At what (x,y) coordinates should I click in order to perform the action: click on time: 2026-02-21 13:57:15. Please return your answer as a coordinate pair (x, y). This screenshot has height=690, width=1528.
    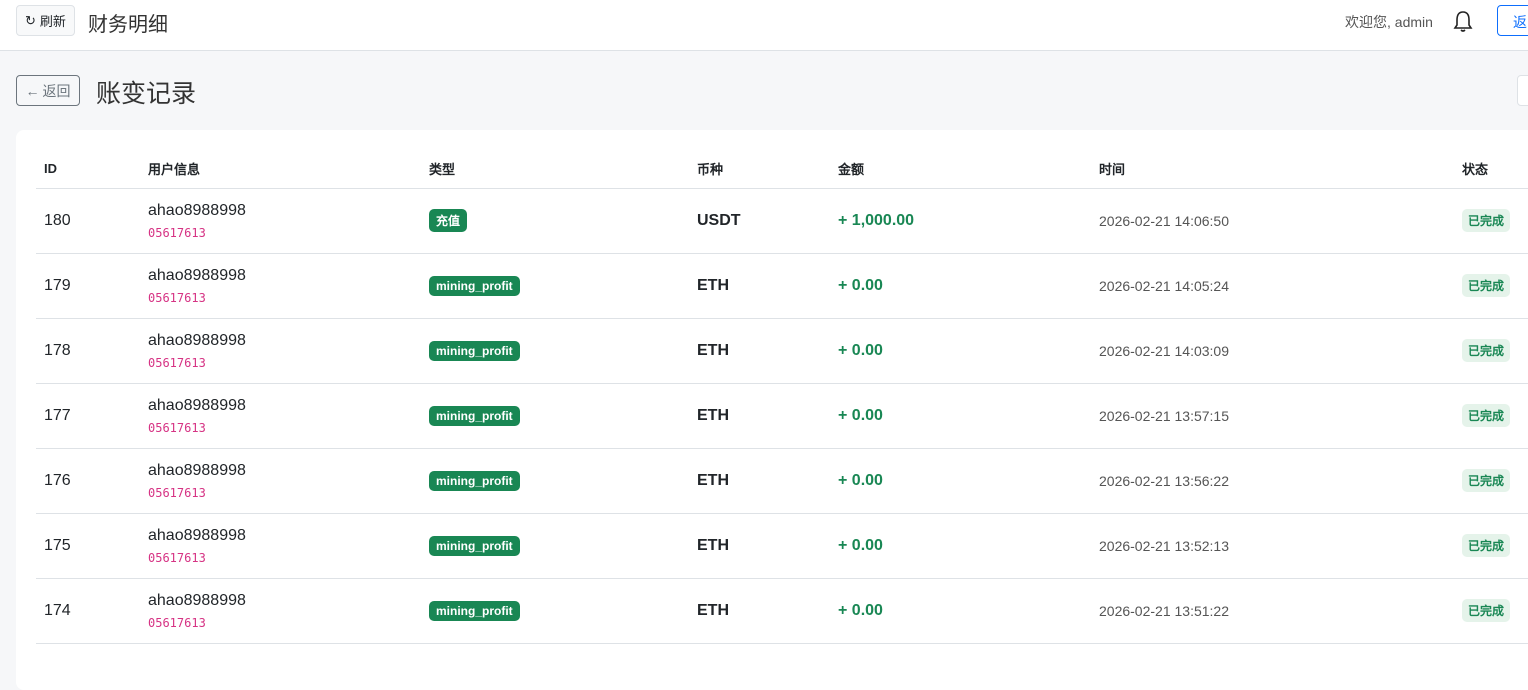
    Looking at the image, I should click on (1272, 416).